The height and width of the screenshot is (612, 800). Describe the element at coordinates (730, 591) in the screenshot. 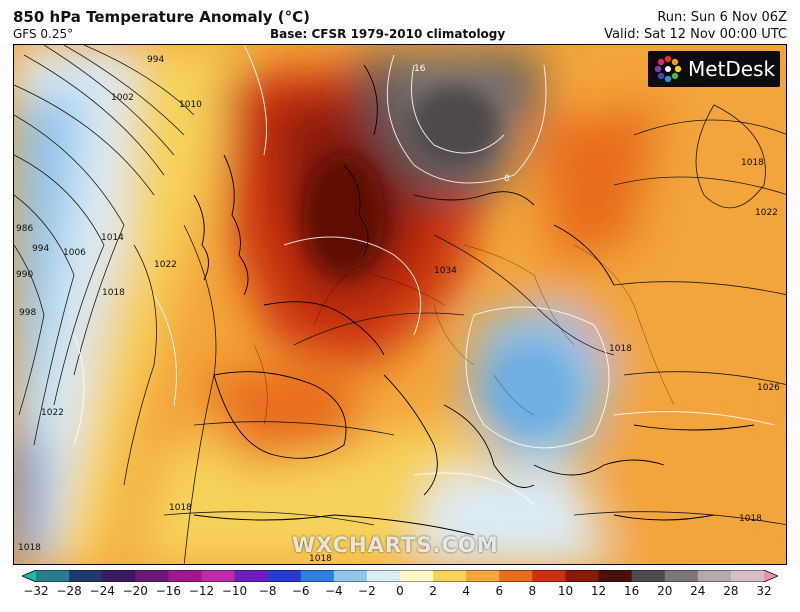

I see `colorbar-tick-label: 28` at that location.